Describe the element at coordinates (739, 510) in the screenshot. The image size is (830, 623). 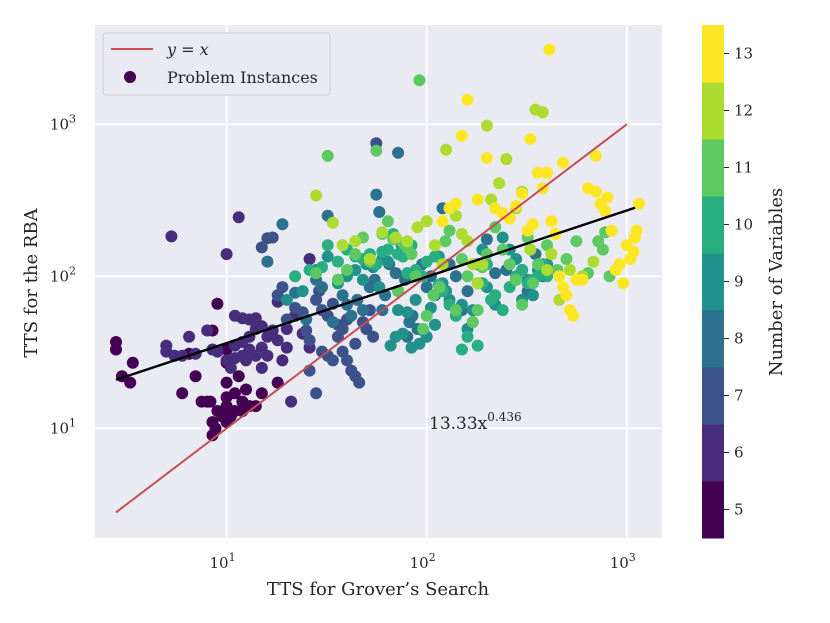
I see `colorbar-tick-label: 5` at that location.